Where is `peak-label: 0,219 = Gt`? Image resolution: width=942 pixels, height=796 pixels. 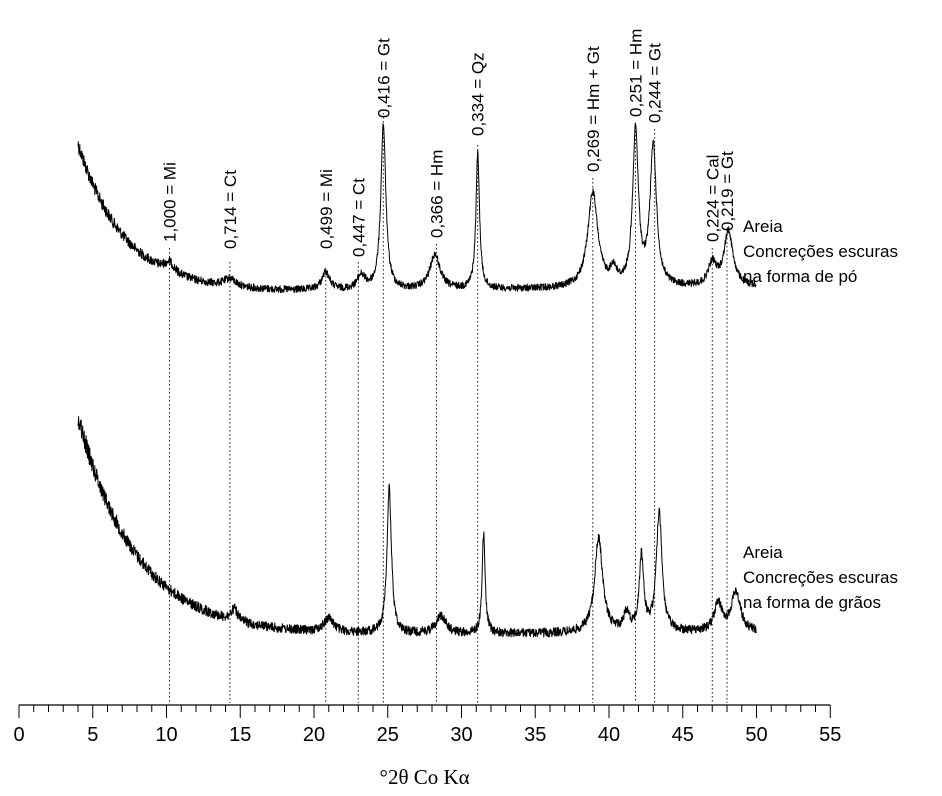 peak-label: 0,219 = Gt is located at coordinates (727, 191).